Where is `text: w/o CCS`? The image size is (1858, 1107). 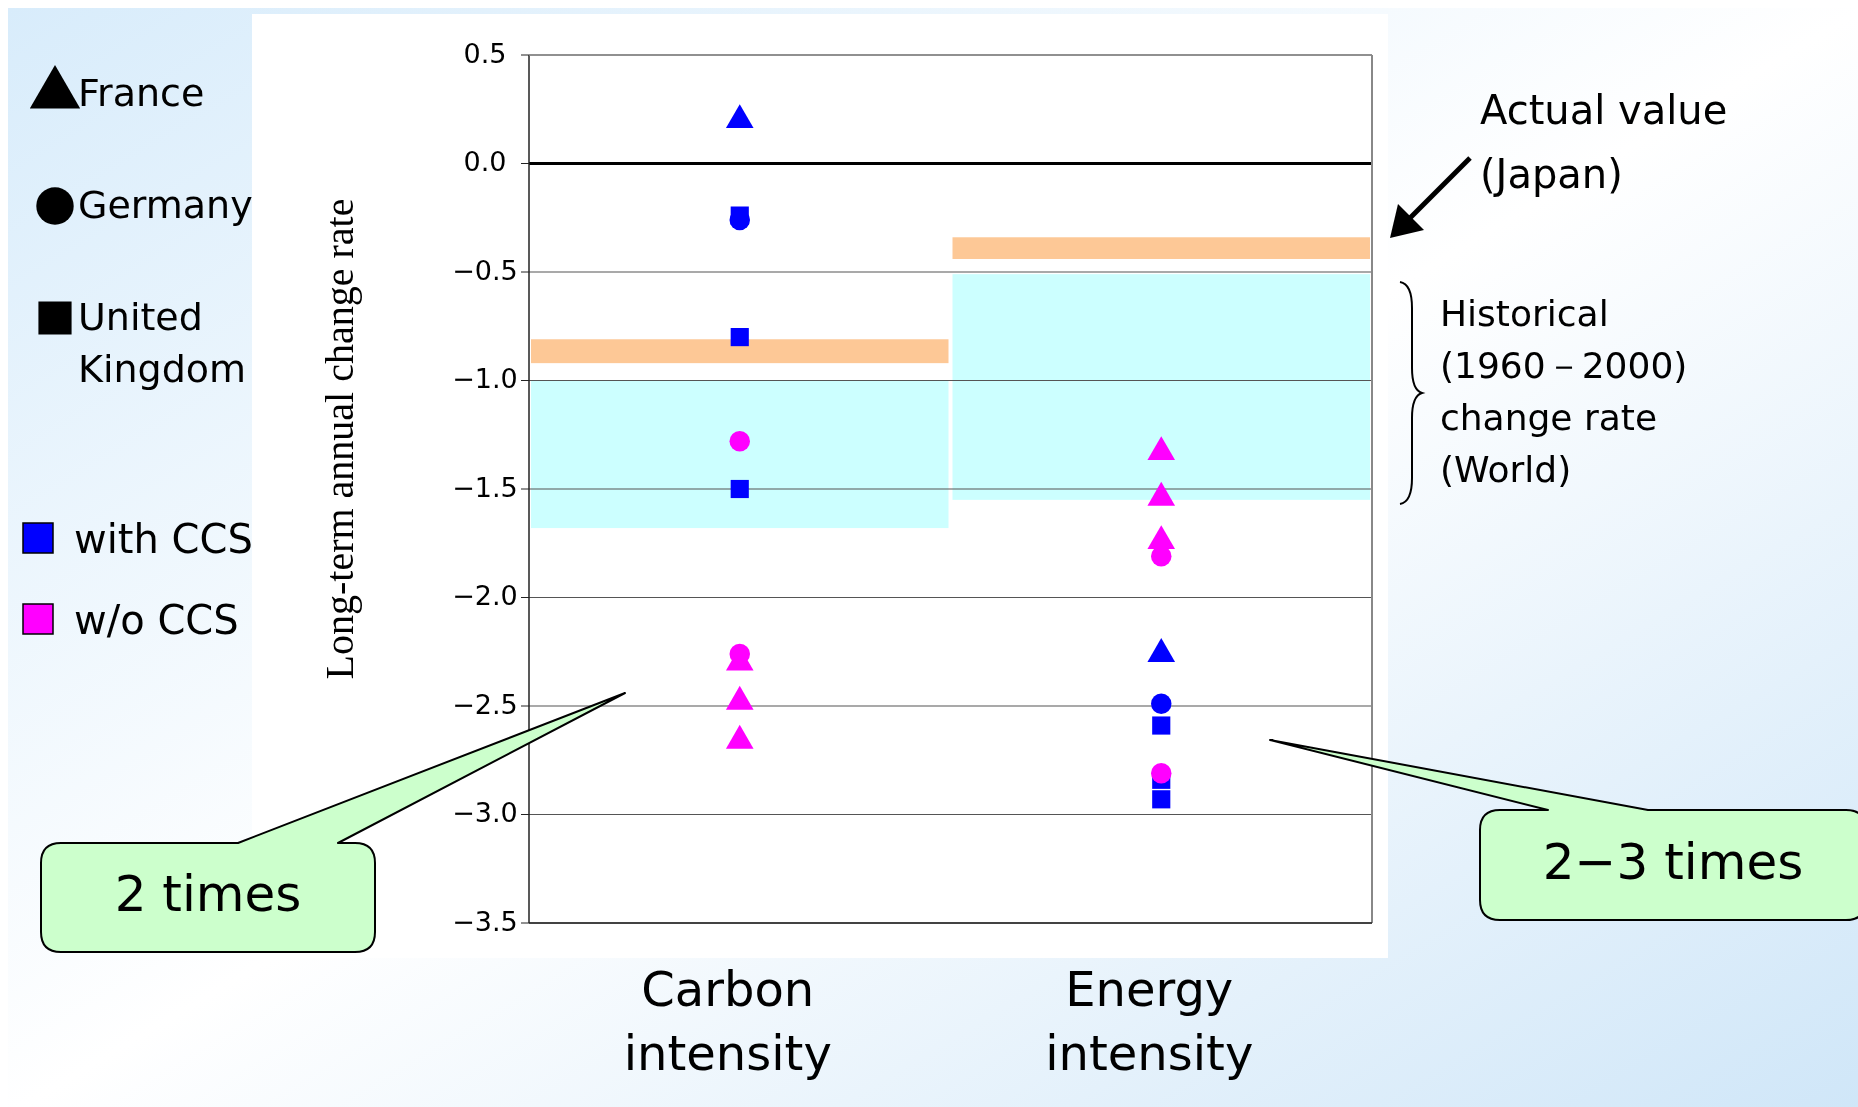
text: w/o CCS is located at coordinates (156, 620).